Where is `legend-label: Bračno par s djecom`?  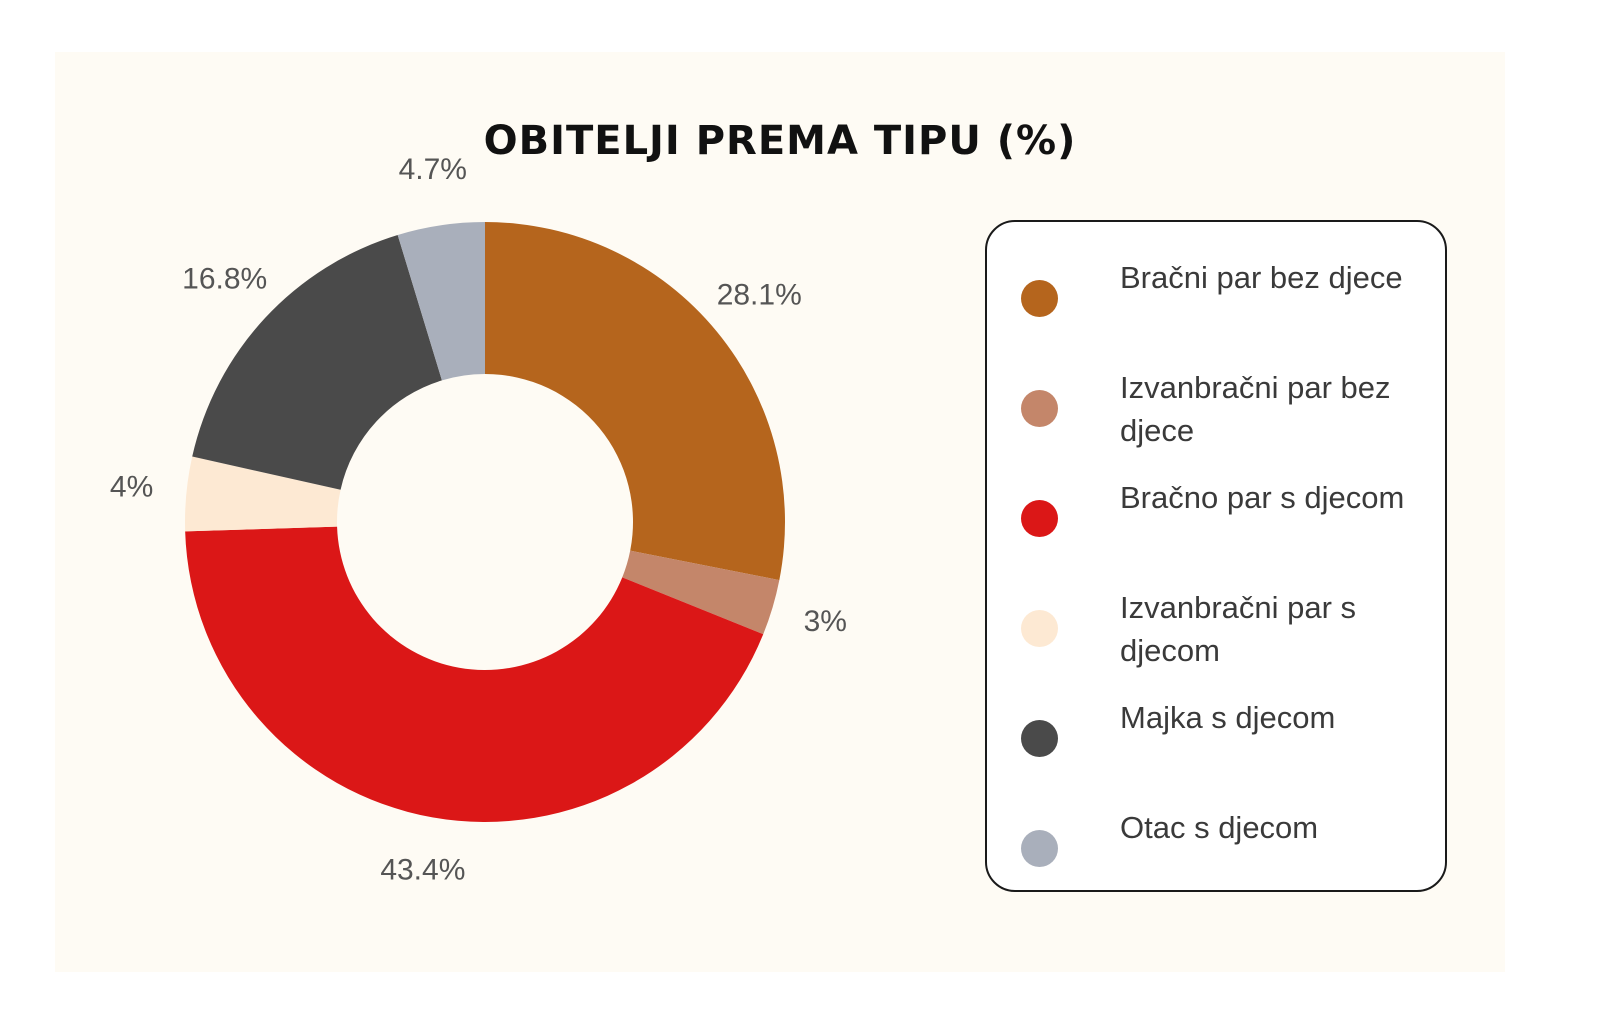
legend-label: Bračno par s djecom is located at coordinates (1262, 497).